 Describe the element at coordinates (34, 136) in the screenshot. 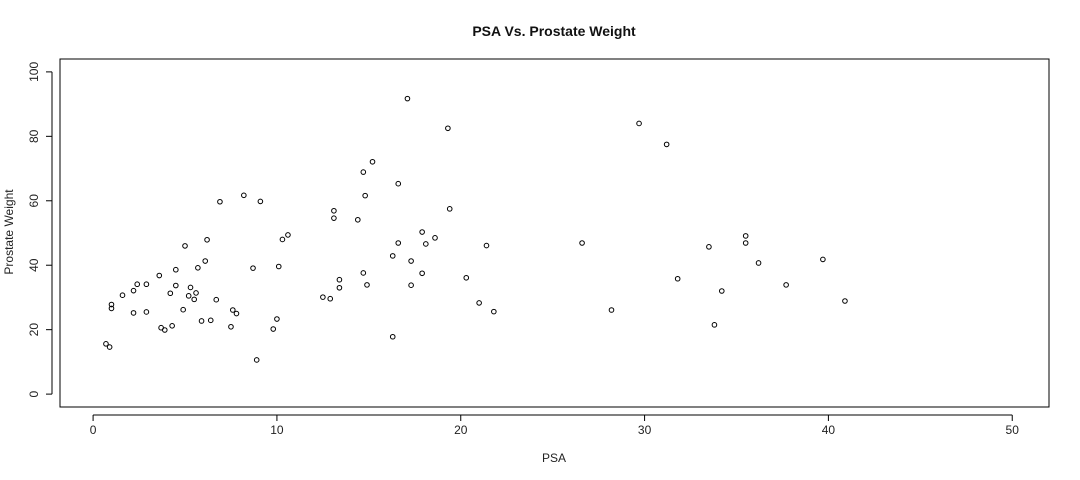

I see `y-tick-label: 80` at that location.